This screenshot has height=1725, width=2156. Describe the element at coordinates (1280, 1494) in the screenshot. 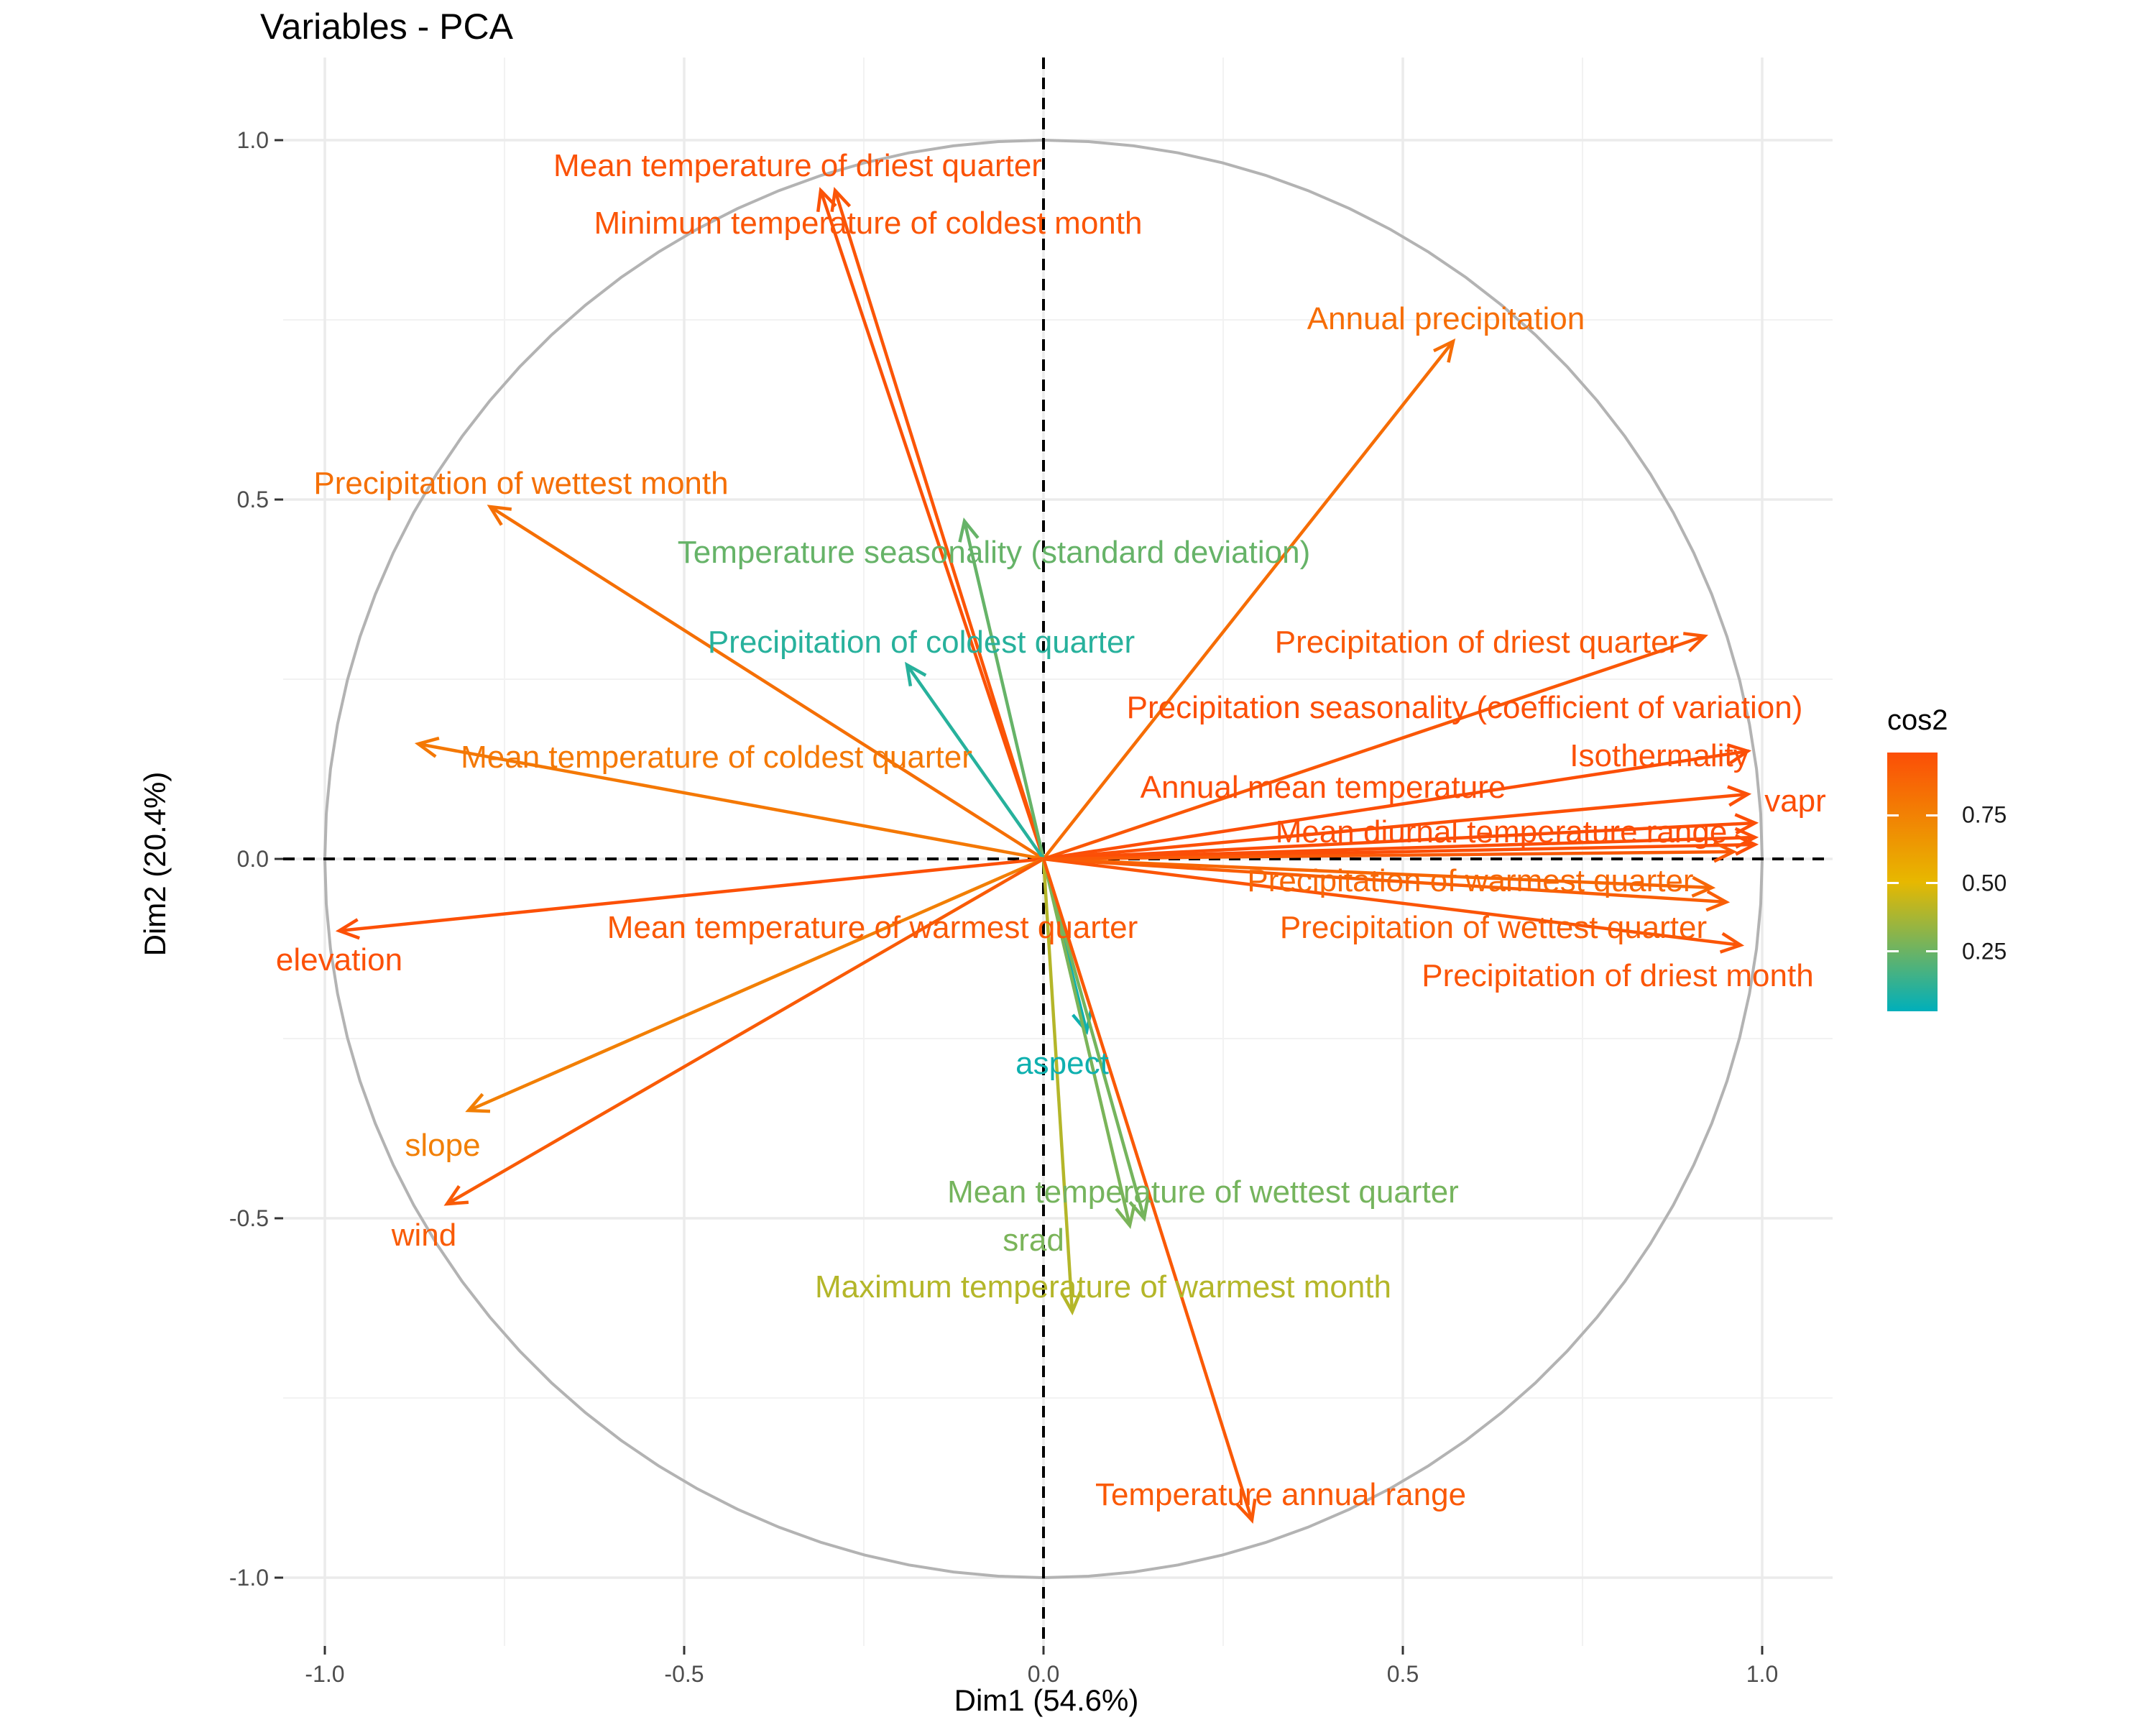

I see `variable-label: Temperature annual range` at that location.